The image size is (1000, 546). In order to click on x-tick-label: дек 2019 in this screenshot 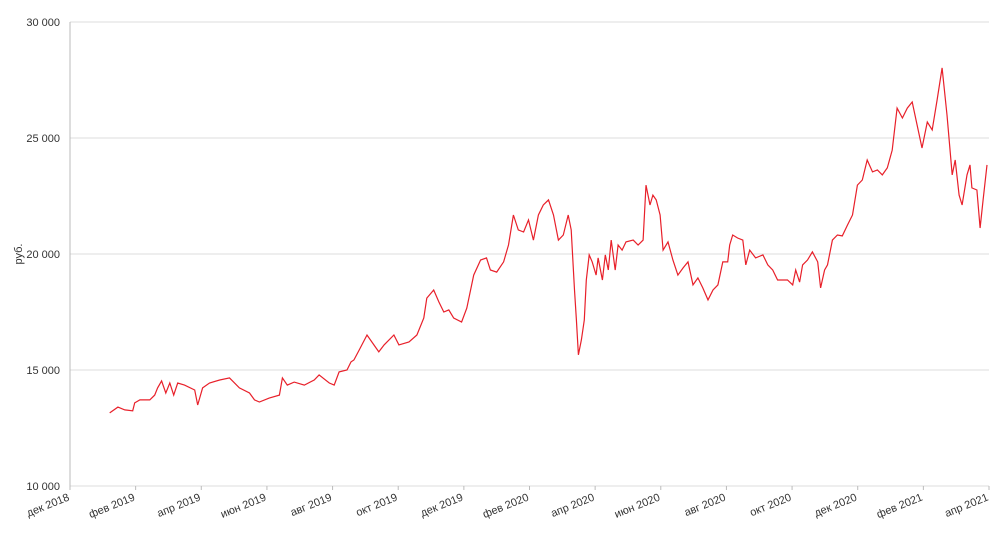, I will do `click(442, 506)`.